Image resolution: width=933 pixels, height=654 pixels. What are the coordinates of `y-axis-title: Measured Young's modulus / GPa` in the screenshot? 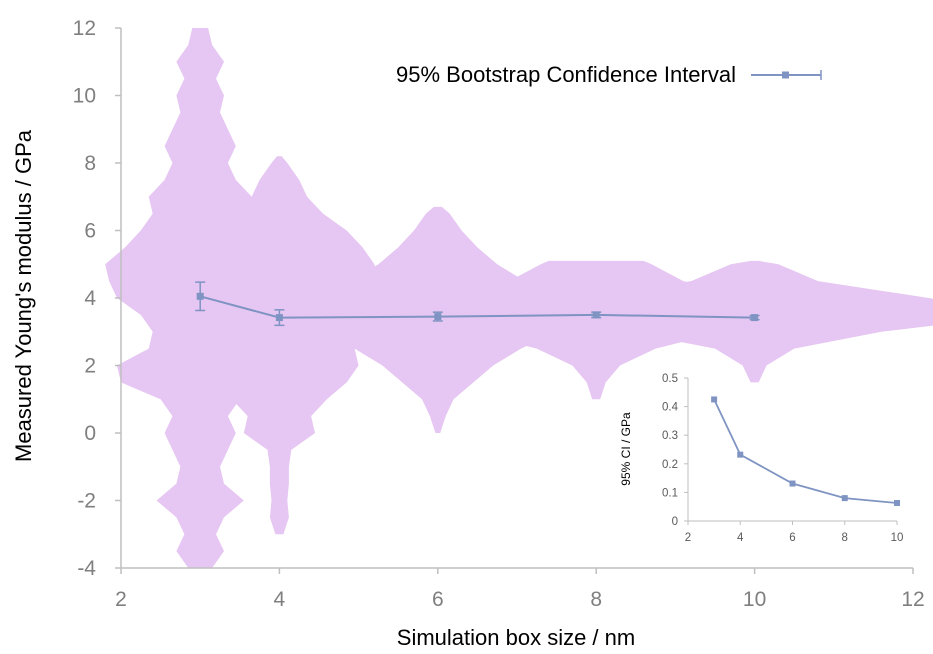 It's located at (23, 295).